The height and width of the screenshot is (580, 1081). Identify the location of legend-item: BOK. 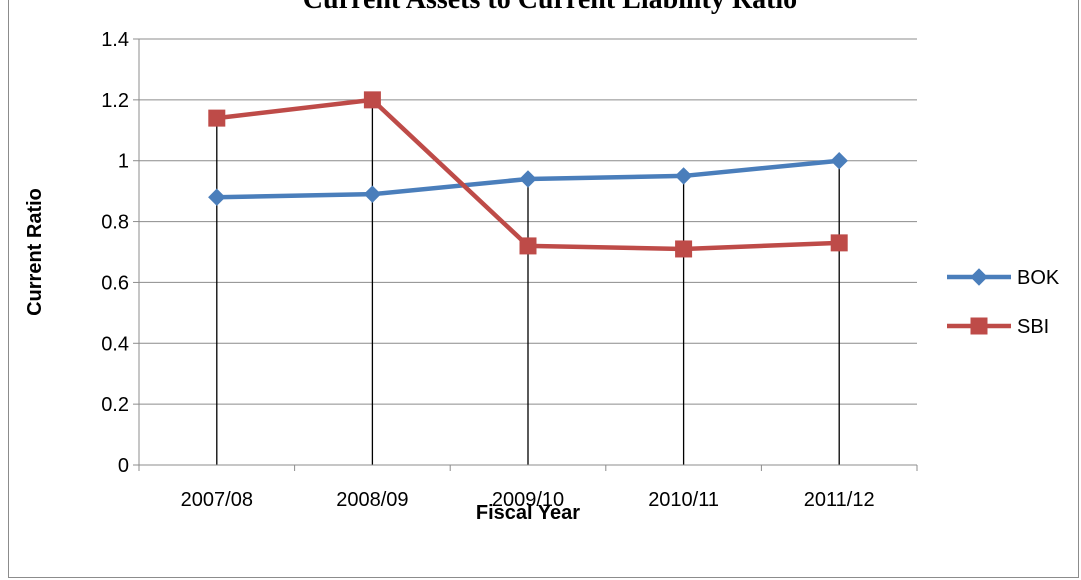
(1003, 278).